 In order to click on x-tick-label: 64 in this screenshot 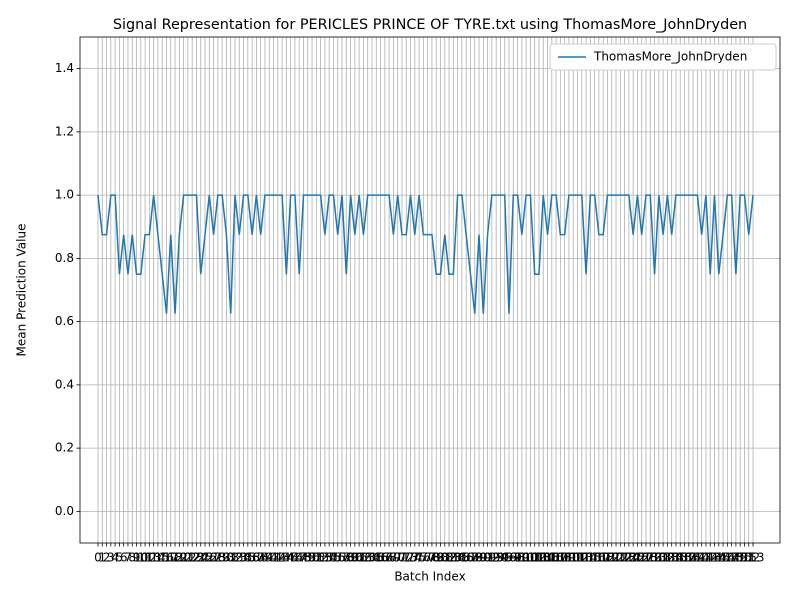, I will do `click(371, 558)`.